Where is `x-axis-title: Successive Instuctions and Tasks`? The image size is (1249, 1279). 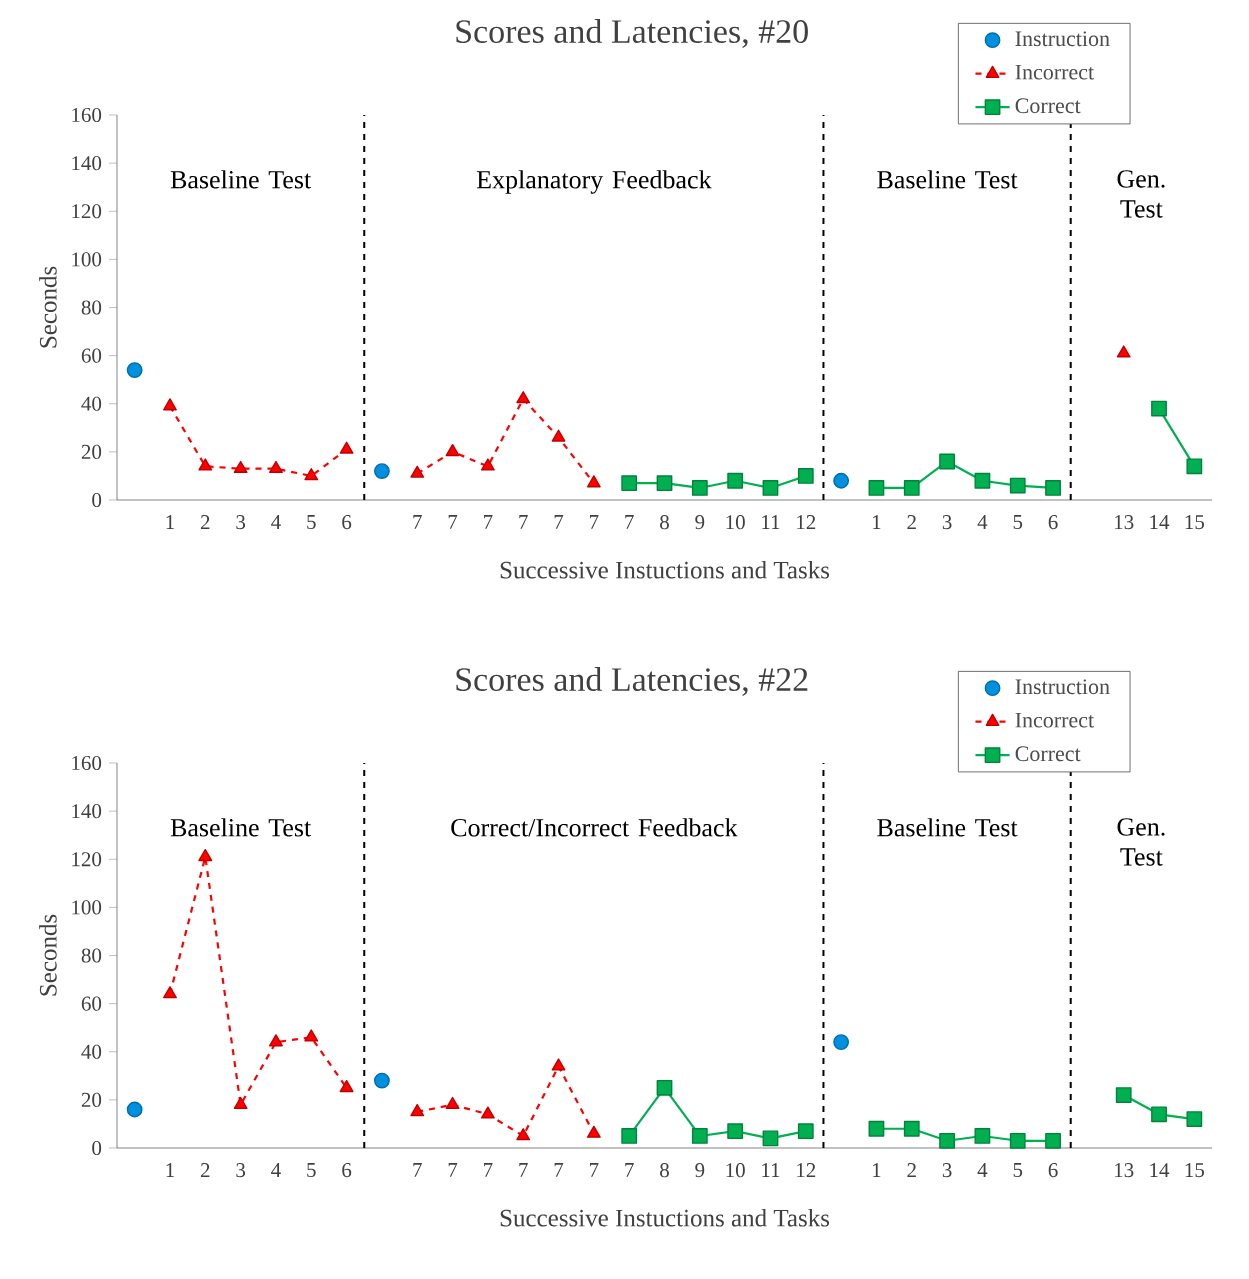 x-axis-title: Successive Instuctions and Tasks is located at coordinates (665, 569).